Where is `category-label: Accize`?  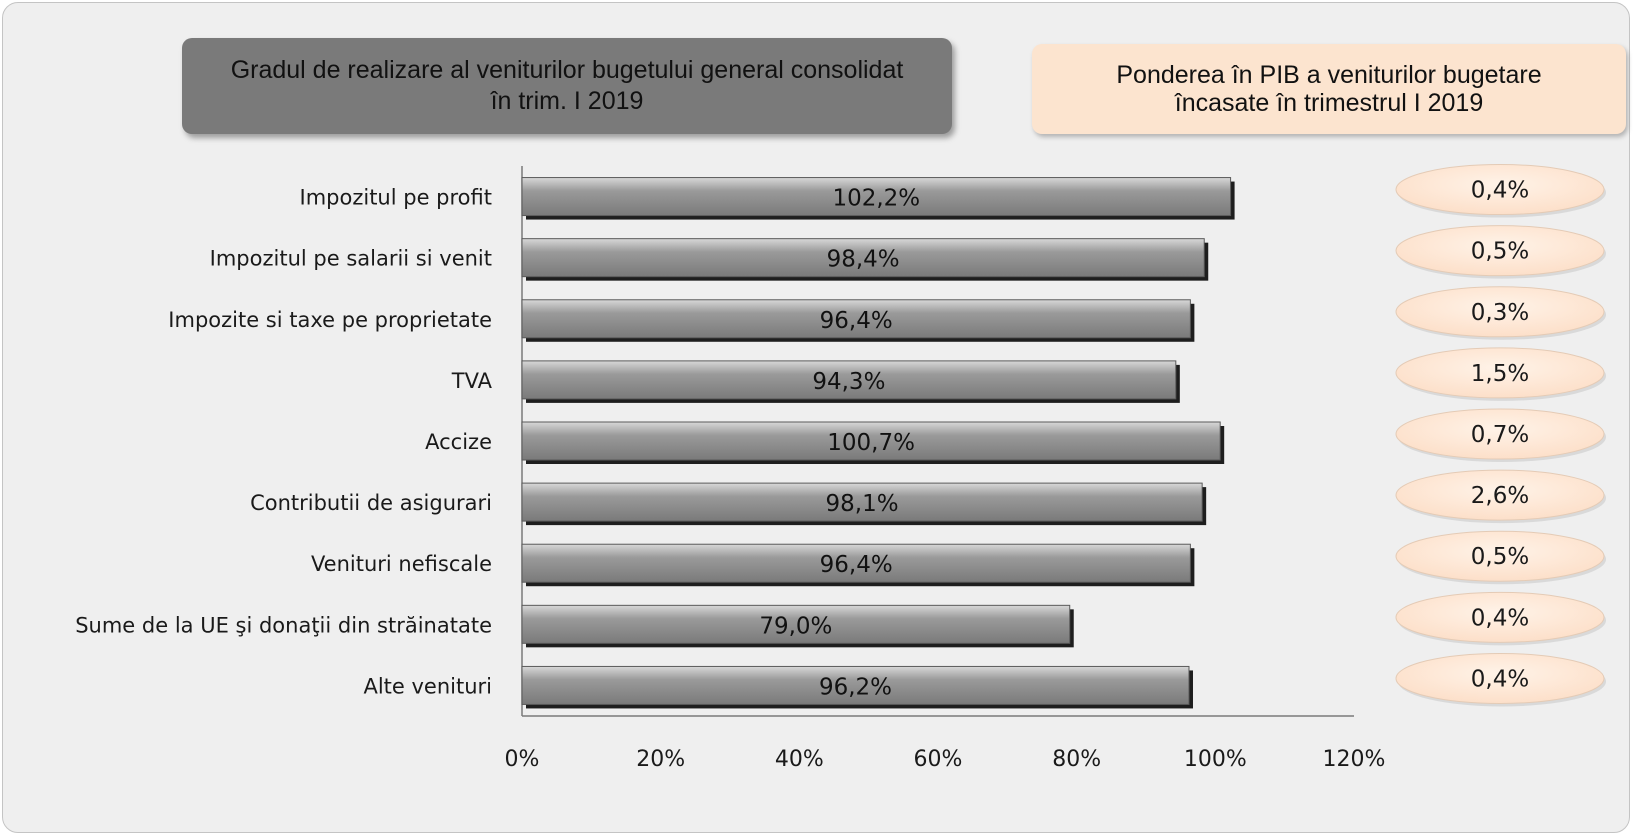 category-label: Accize is located at coordinates (458, 442).